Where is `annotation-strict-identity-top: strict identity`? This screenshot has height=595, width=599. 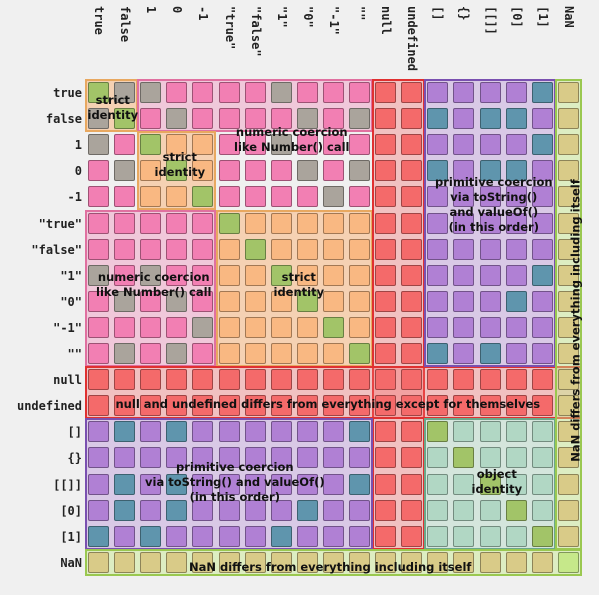
annotation-strict-identity-top: strict identity is located at coordinates (113, 107).